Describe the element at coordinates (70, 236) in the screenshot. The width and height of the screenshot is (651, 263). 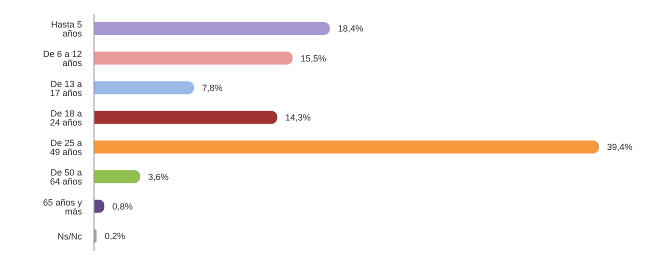
I see `y-tick-label: Ns/Nc` at that location.